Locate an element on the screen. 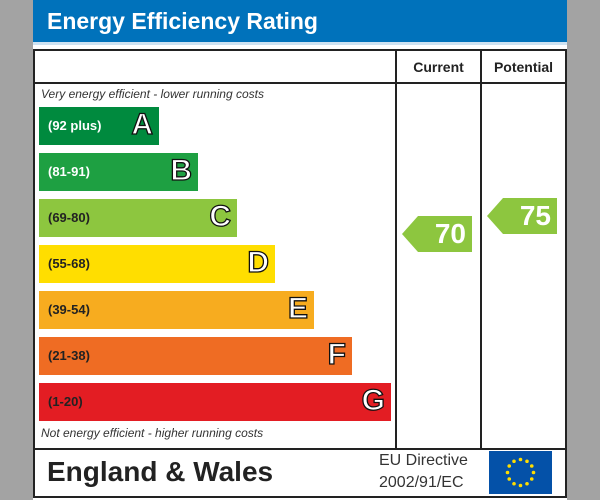 Image resolution: width=600 pixels, height=500 pixels. band-letter: E is located at coordinates (297, 308).